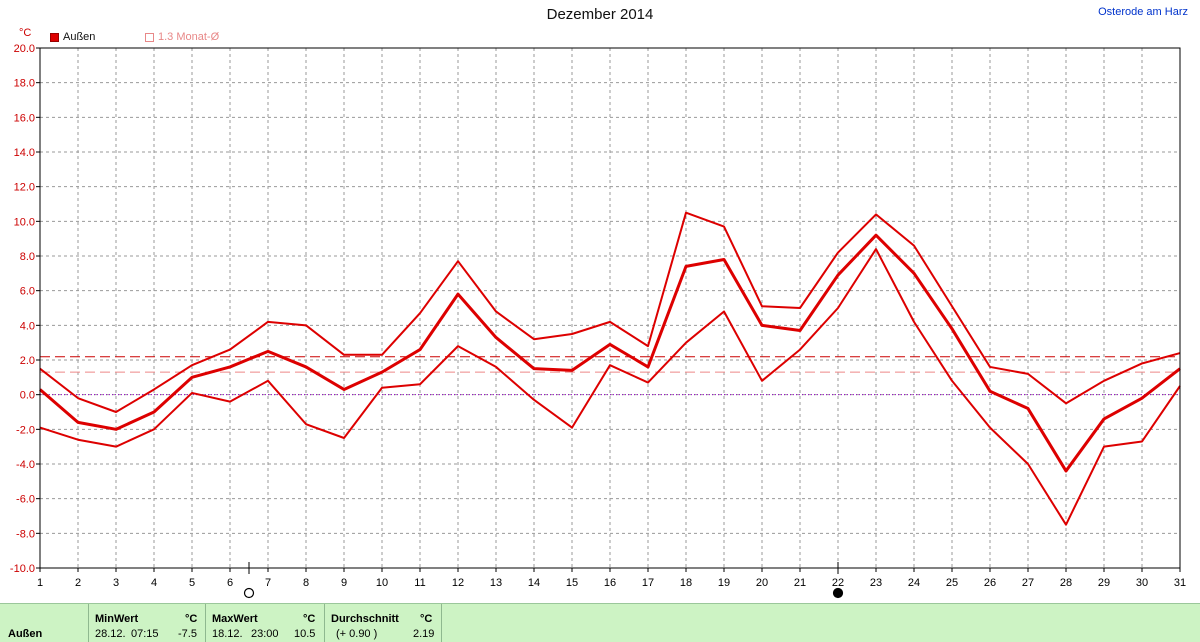  What do you see at coordinates (27, 396) in the screenshot?
I see `y-tick-label: 0.0` at bounding box center [27, 396].